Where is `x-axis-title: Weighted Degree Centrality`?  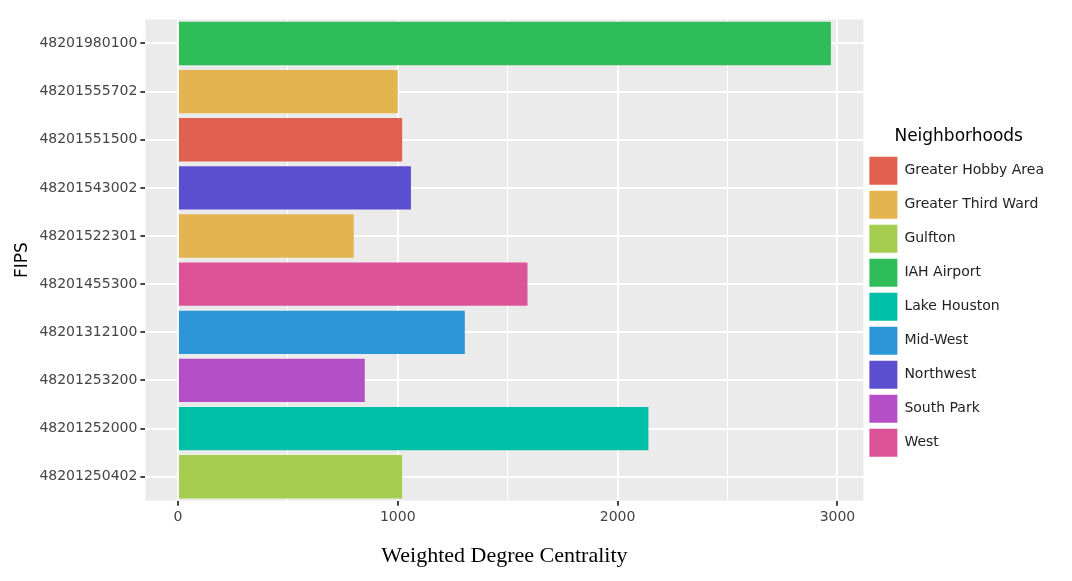 x-axis-title: Weighted Degree Centrality is located at coordinates (504, 554).